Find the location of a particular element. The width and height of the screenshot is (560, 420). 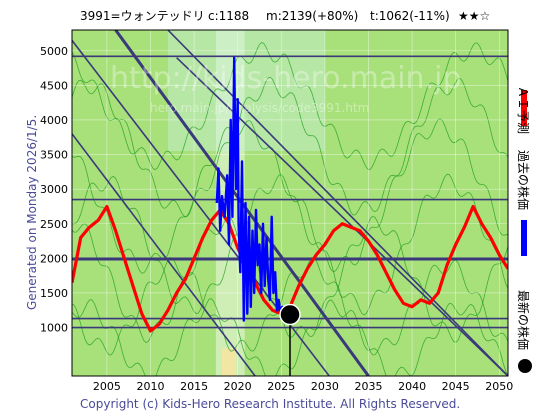

legend-latest-label: 最新の株価 is located at coordinates (523, 320).